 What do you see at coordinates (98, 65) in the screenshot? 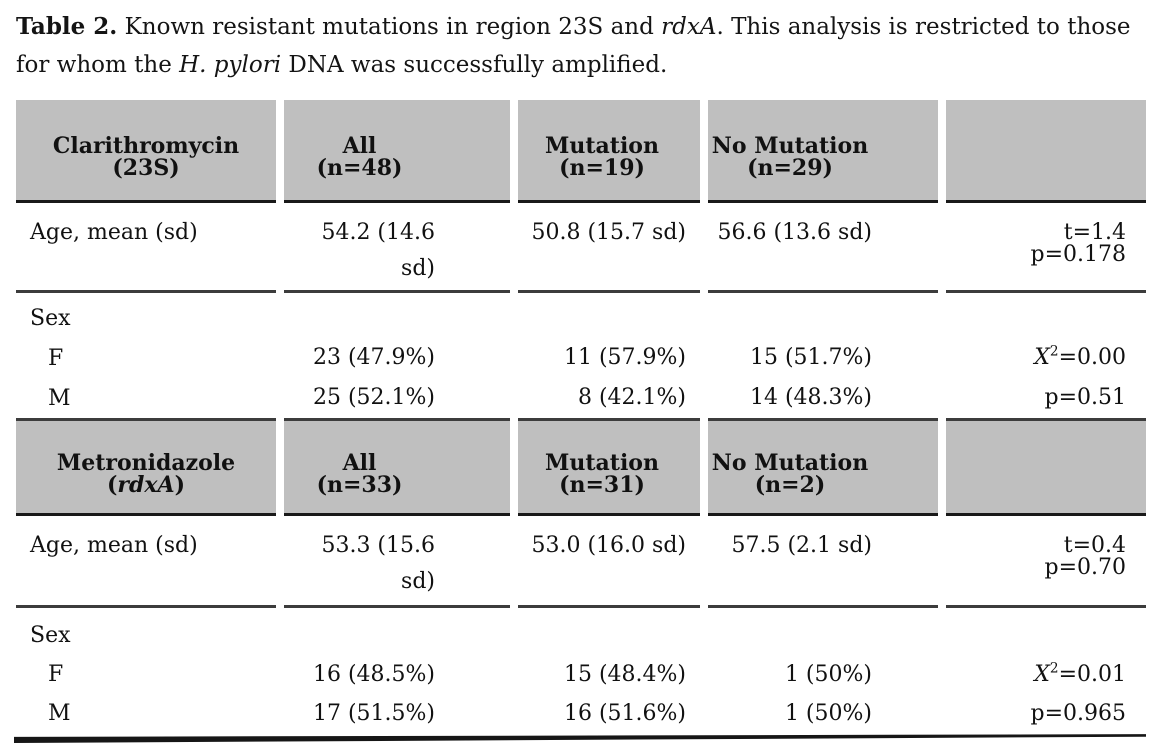
I see `caption-text-3: for whom the` at bounding box center [98, 65].